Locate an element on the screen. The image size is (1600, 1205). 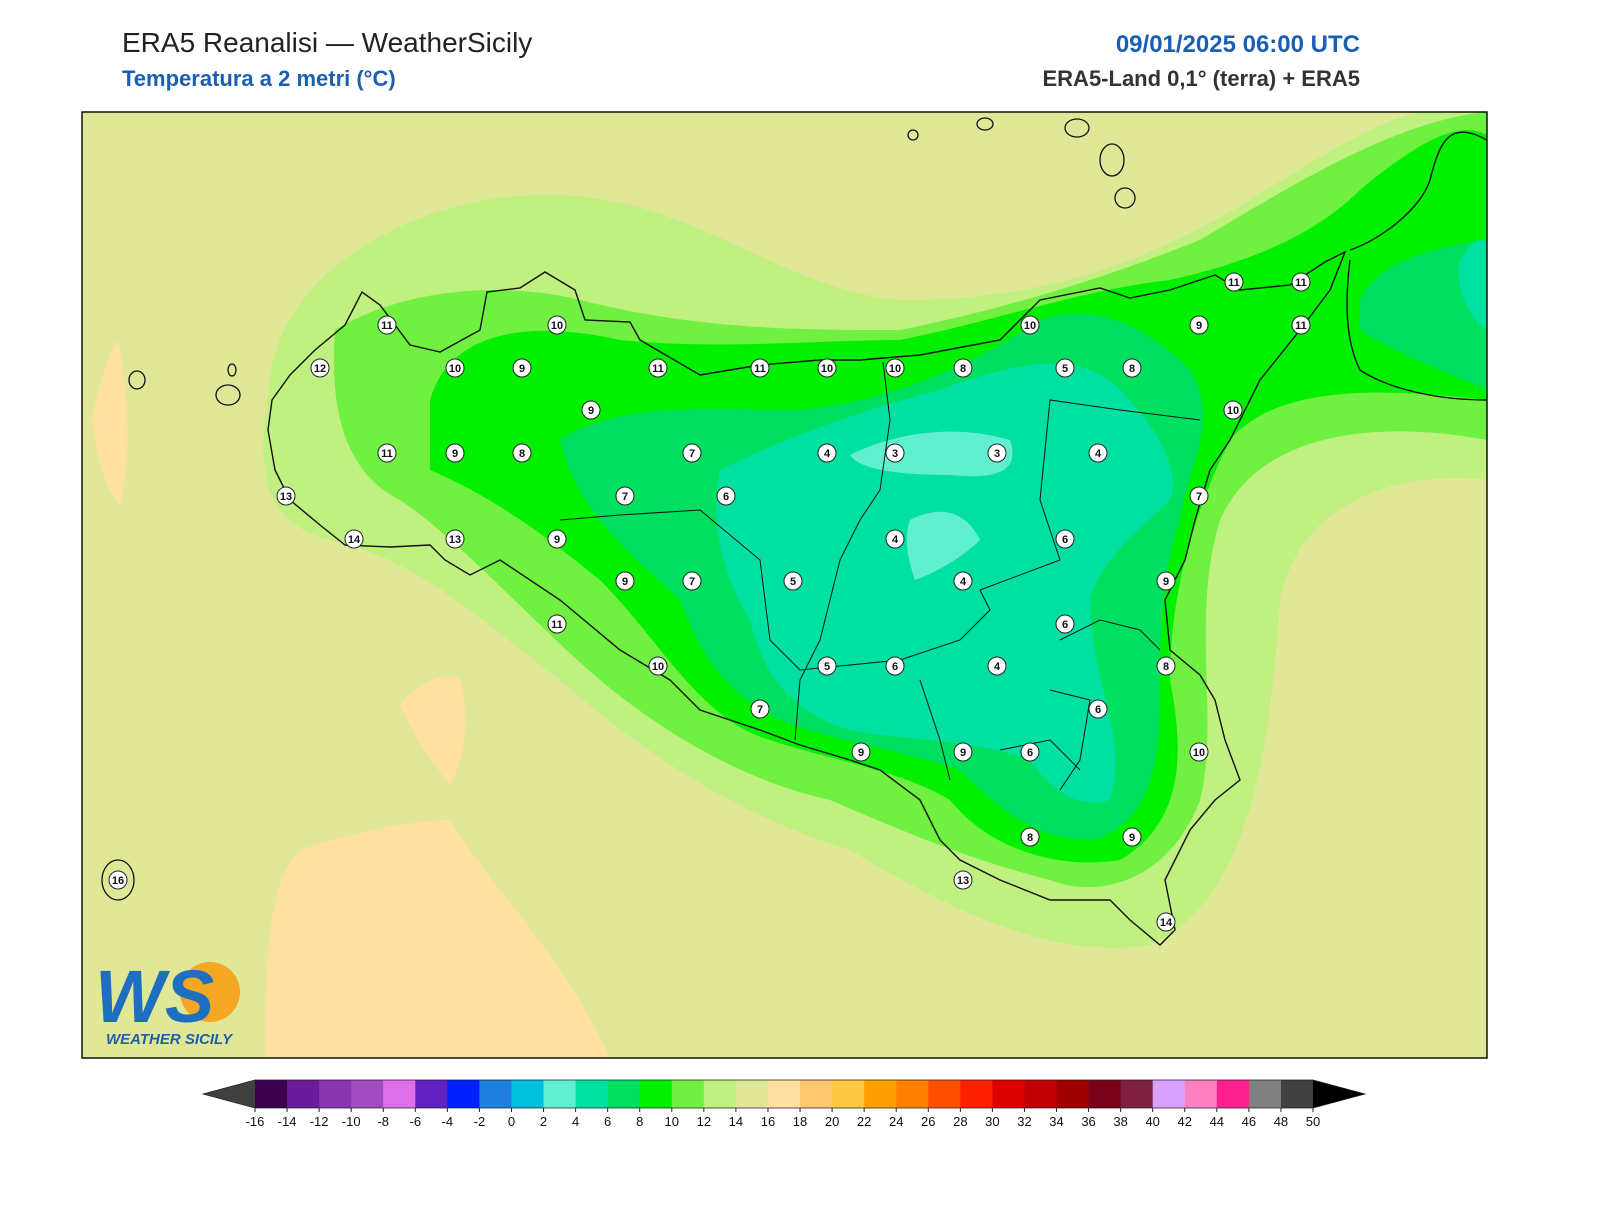
subtitle: Temperatura a 2 metri (°C) is located at coordinates (259, 78).